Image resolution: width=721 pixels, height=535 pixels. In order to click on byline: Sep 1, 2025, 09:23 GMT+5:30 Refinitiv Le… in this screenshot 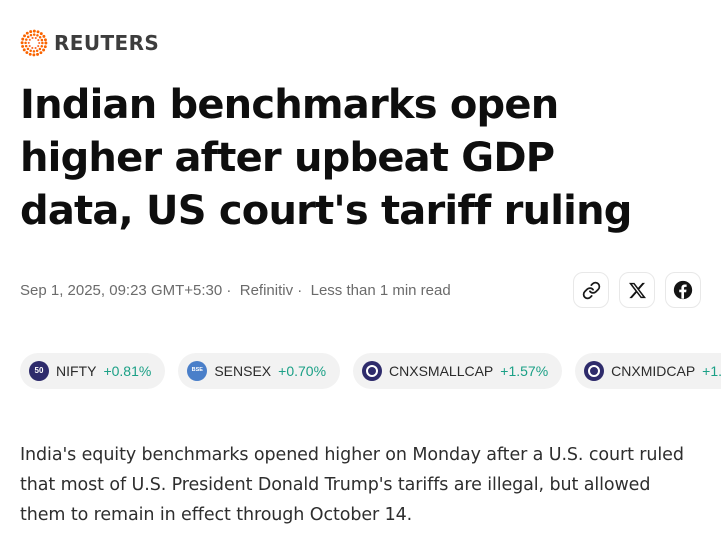, I will do `click(235, 290)`.